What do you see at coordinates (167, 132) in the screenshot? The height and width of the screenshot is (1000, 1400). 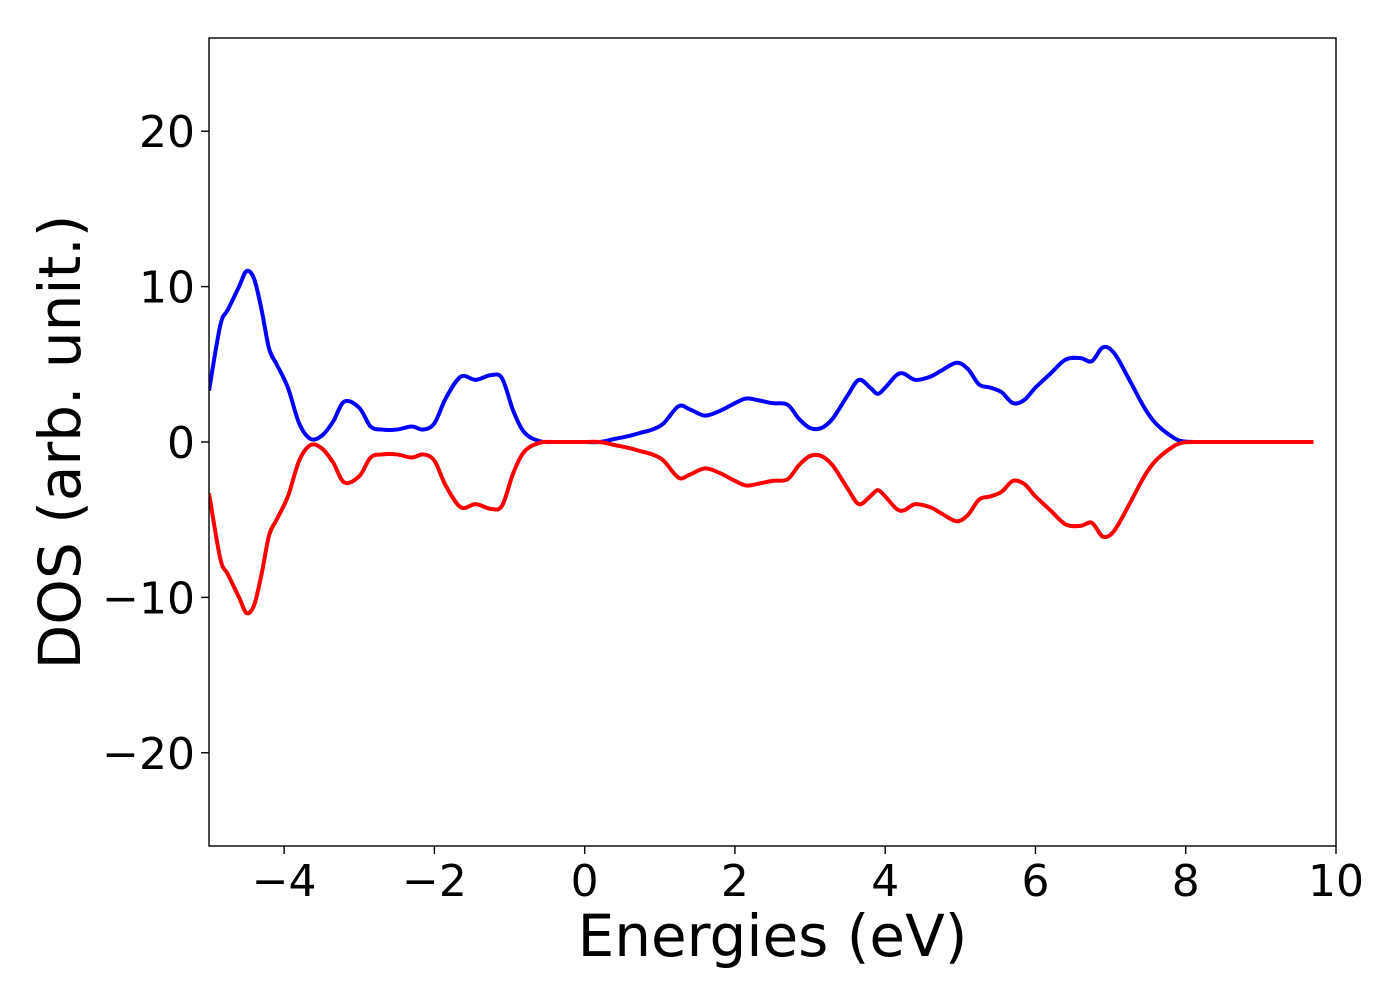 I see `y-tick-label: 20` at bounding box center [167, 132].